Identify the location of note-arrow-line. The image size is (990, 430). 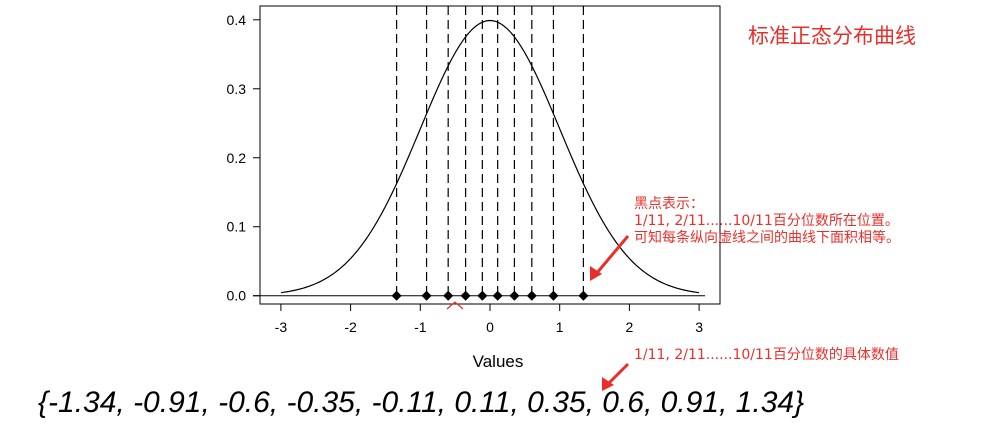
(612, 255).